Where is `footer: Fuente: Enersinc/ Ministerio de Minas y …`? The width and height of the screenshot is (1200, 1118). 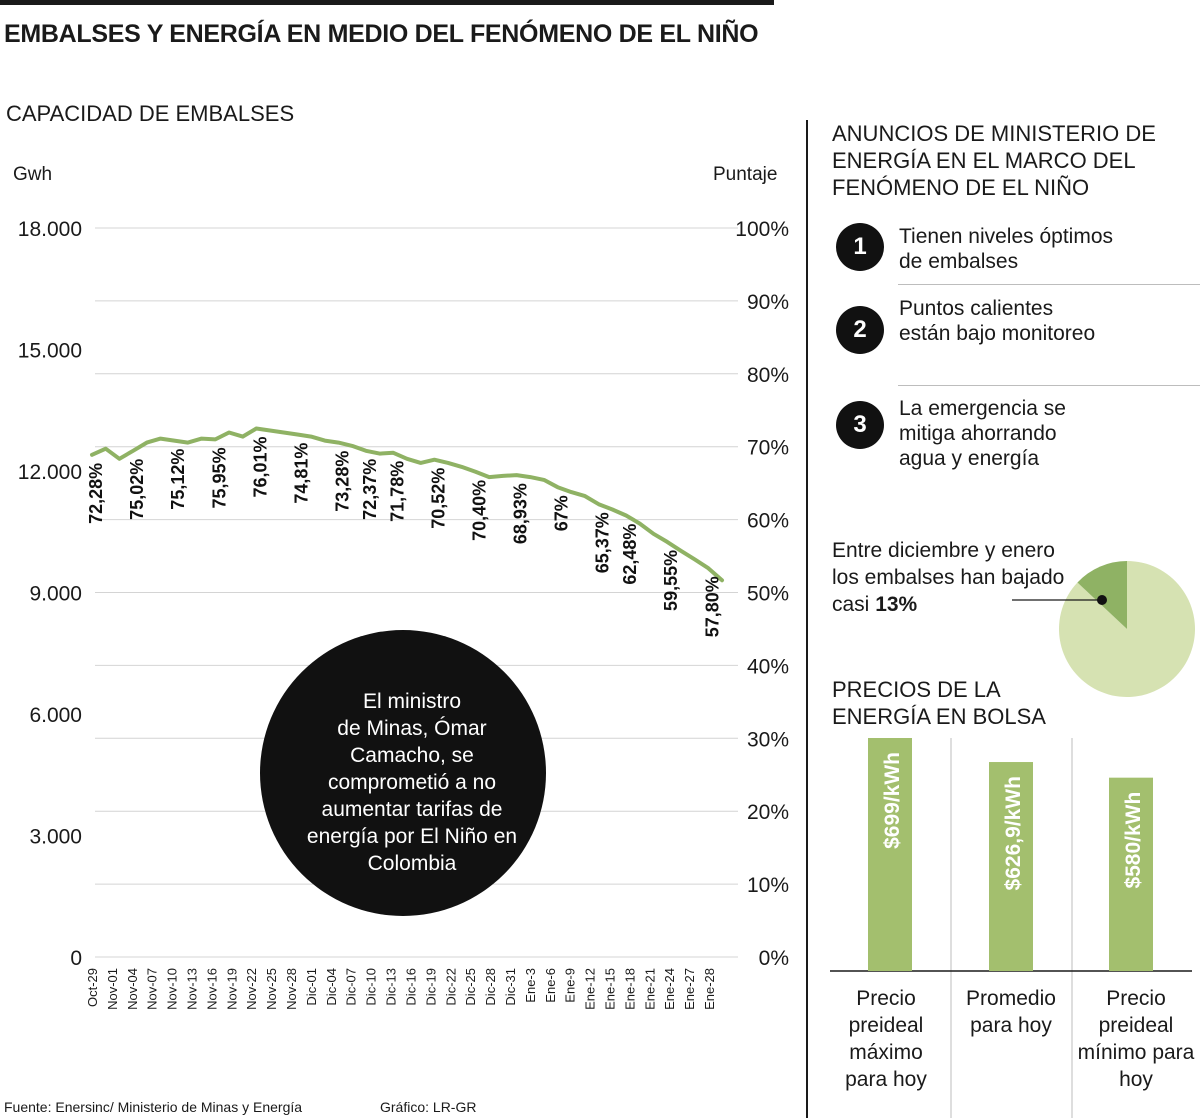 footer: Fuente: Enersinc/ Ministerio de Minas y … is located at coordinates (240, 1107).